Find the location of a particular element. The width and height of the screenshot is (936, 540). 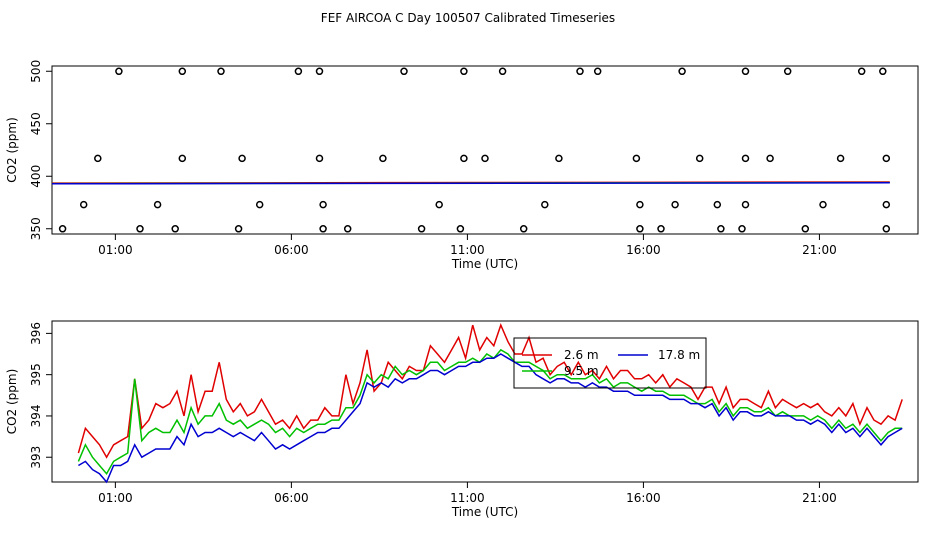

y-tick-label: 400 is located at coordinates (36, 176).